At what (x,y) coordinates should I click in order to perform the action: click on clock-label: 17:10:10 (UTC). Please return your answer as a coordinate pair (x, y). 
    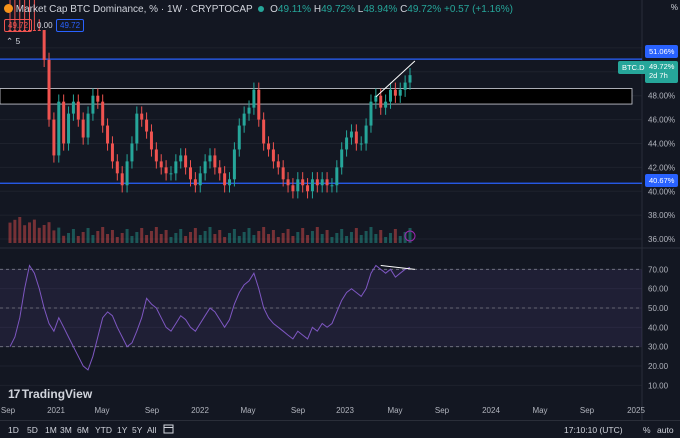
    Looking at the image, I should click on (593, 430).